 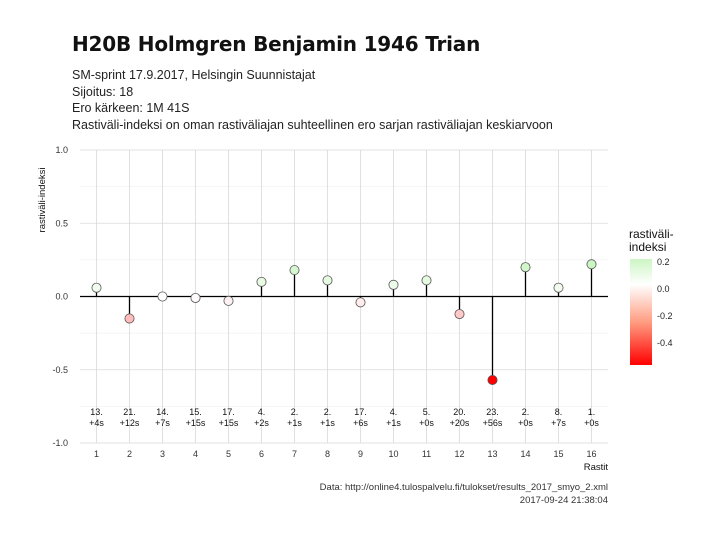 What do you see at coordinates (663, 262) in the screenshot?
I see `legend-tick: 0.2` at bounding box center [663, 262].